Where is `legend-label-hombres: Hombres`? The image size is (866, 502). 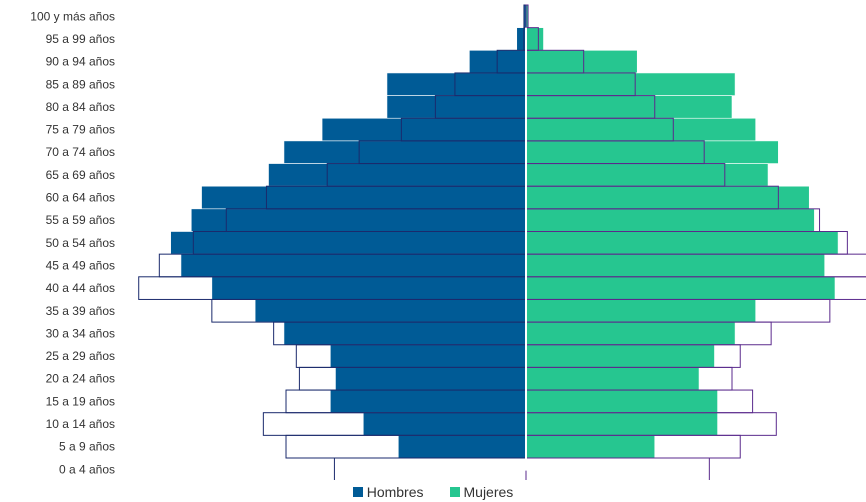
legend-label-hombres: Hombres is located at coordinates (395, 492).